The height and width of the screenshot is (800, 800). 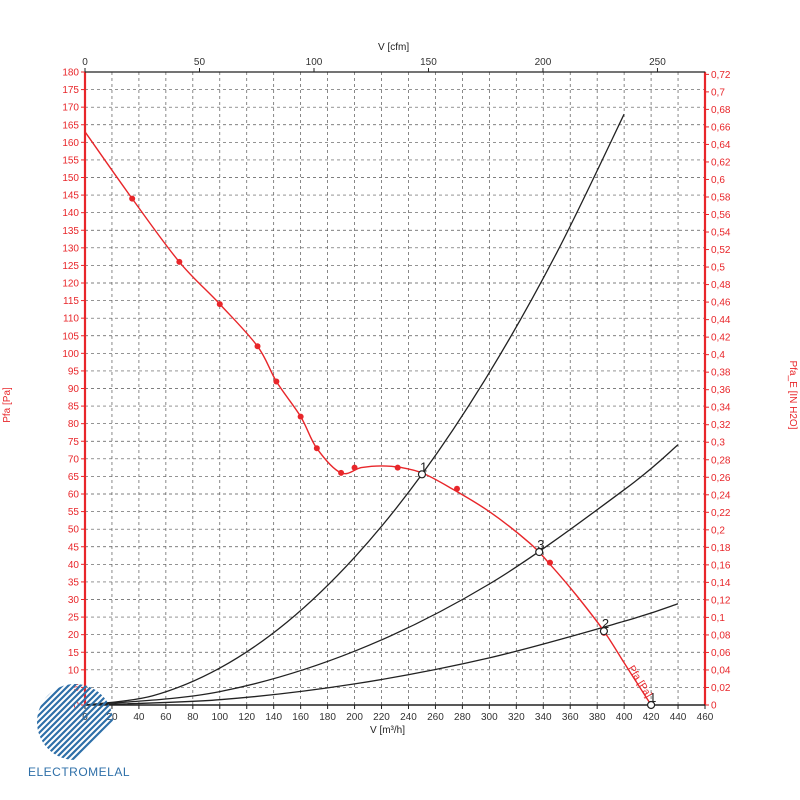 I want to click on x-tick-top-label: 200, so click(x=543, y=62).